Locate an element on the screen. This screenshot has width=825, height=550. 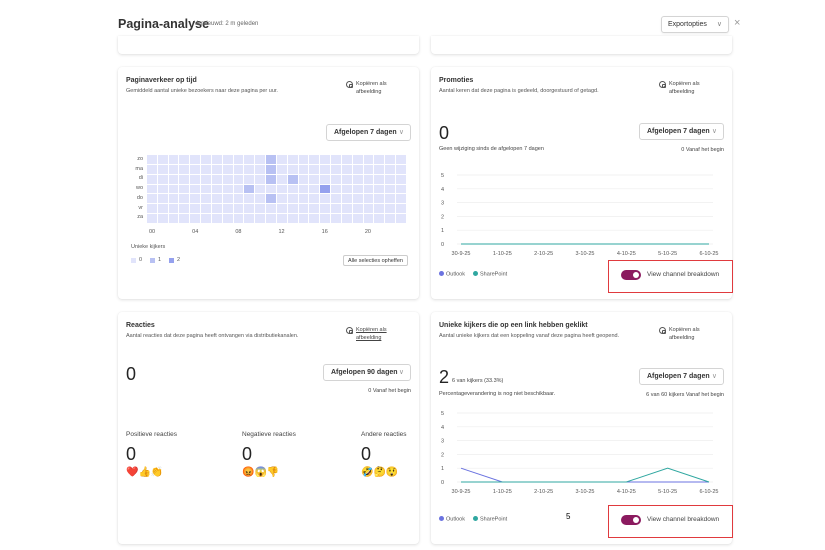
channel-breakdown-toggle is located at coordinates (631, 275).